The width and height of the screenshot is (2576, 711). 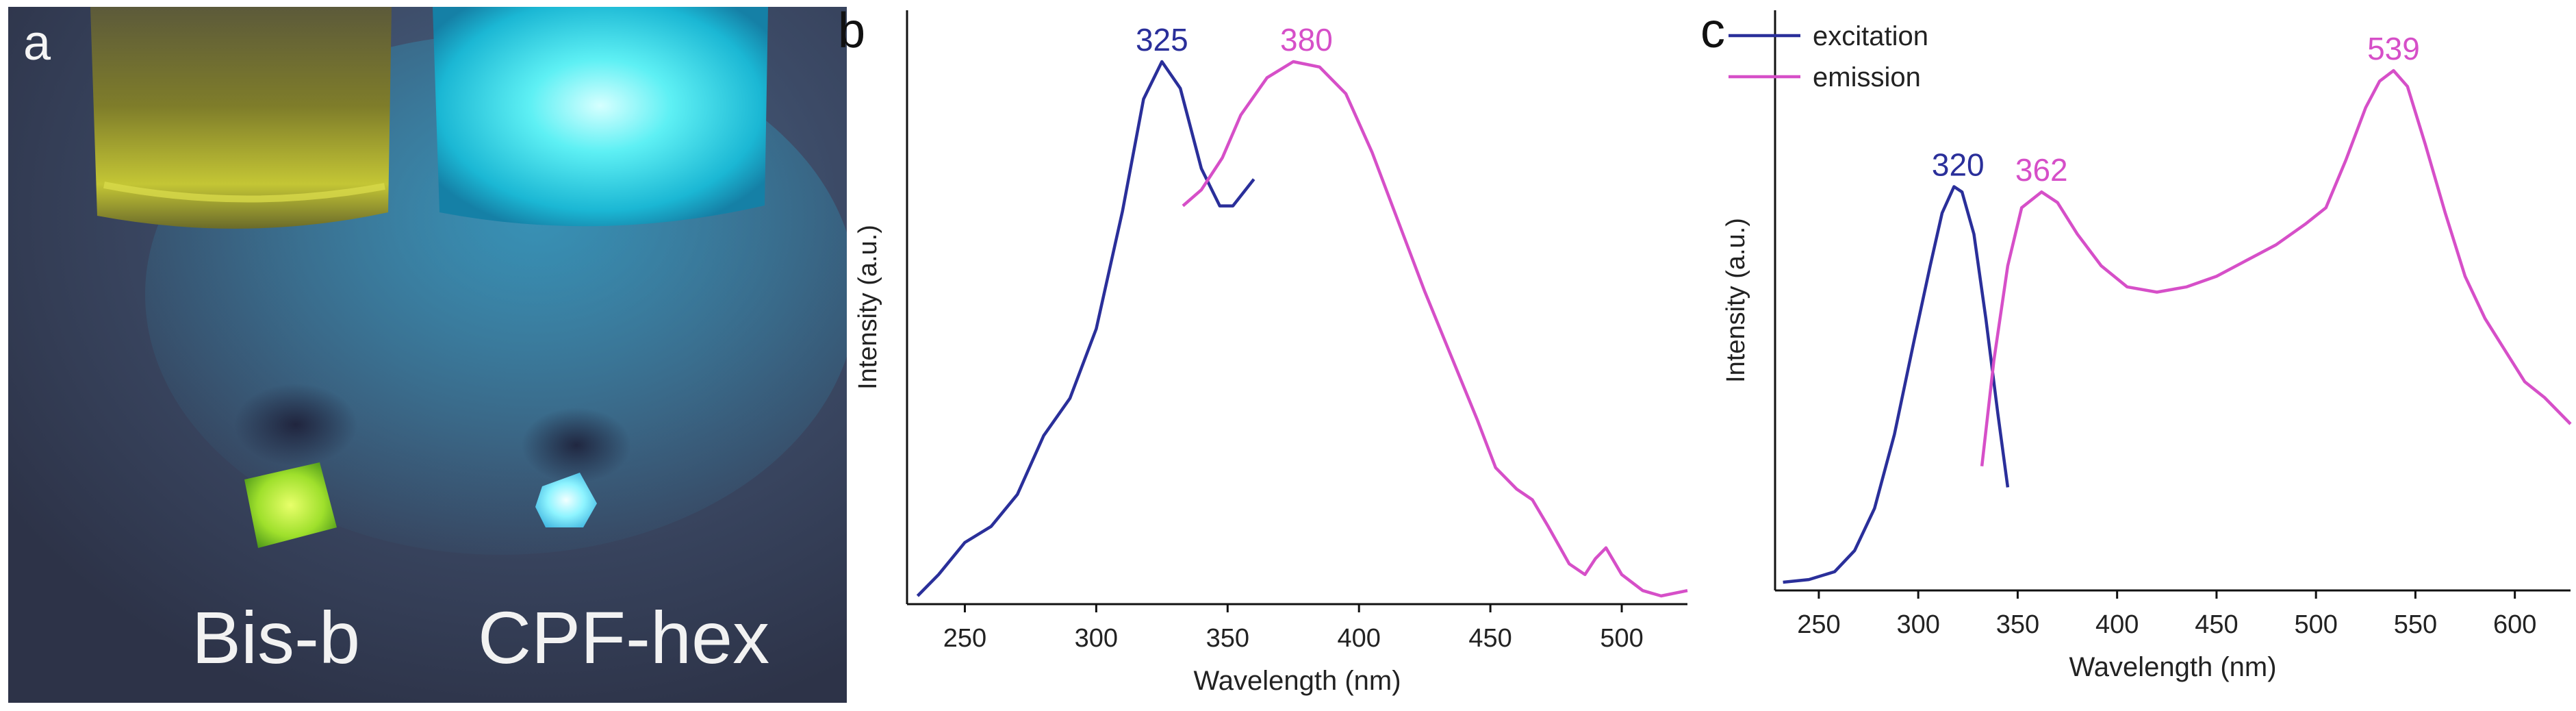 I want to click on excitation-line, so click(x=1897, y=384).